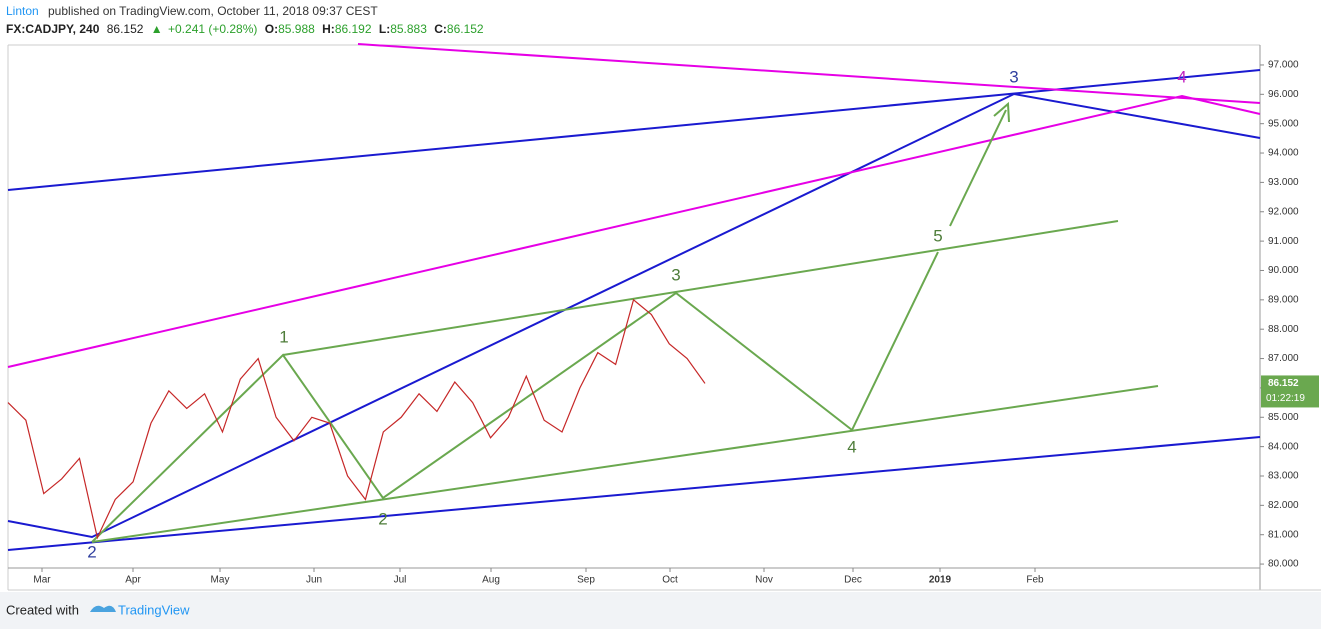  Describe the element at coordinates (1285, 398) in the screenshot. I see `countdown: 01:22:19` at that location.